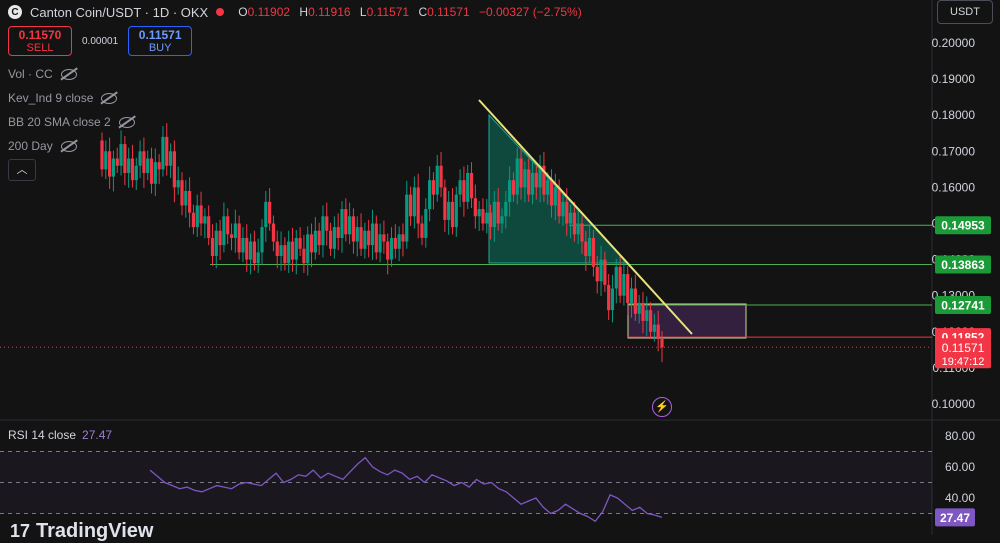 The image size is (1000, 543). Describe the element at coordinates (63, 98) in the screenshot. I see `indicator-kev: Kev_Ind 9 close` at that location.